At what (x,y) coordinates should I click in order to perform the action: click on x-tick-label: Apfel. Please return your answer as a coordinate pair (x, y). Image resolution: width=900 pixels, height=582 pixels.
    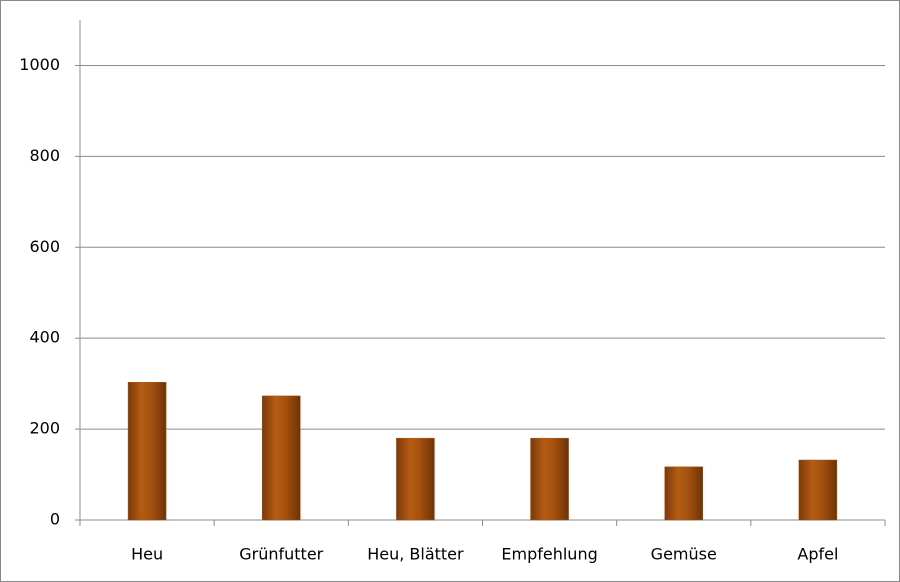
    Looking at the image, I should click on (817, 554).